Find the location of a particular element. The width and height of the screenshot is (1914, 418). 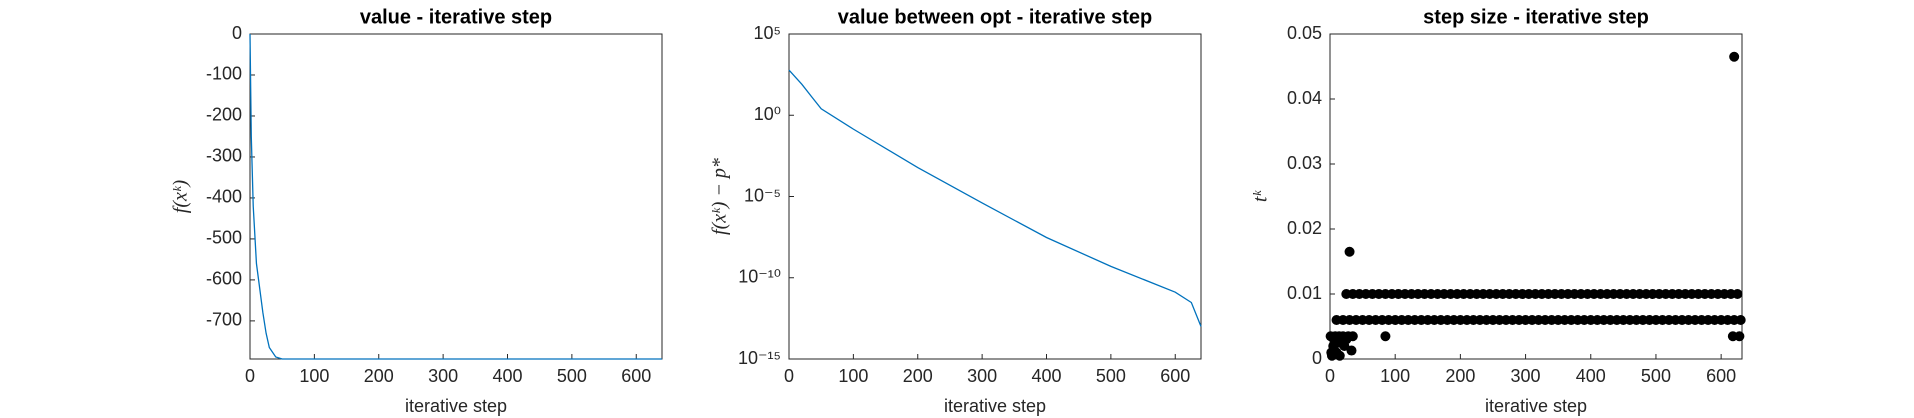

y-tick-label: 10⁻¹⁰ is located at coordinates (759, 277).